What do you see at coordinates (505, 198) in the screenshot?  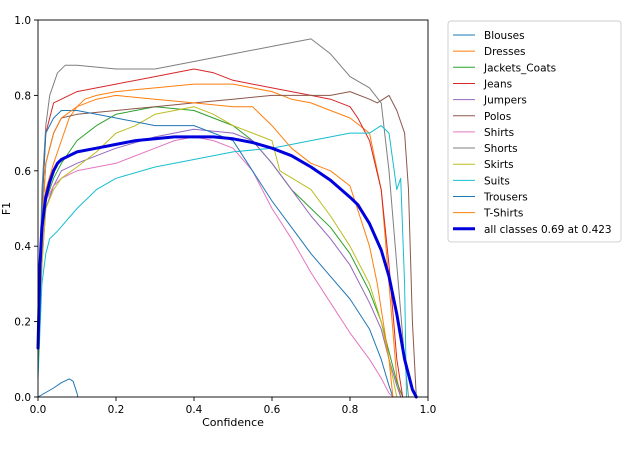 I see `legend-label: Trousers` at bounding box center [505, 198].